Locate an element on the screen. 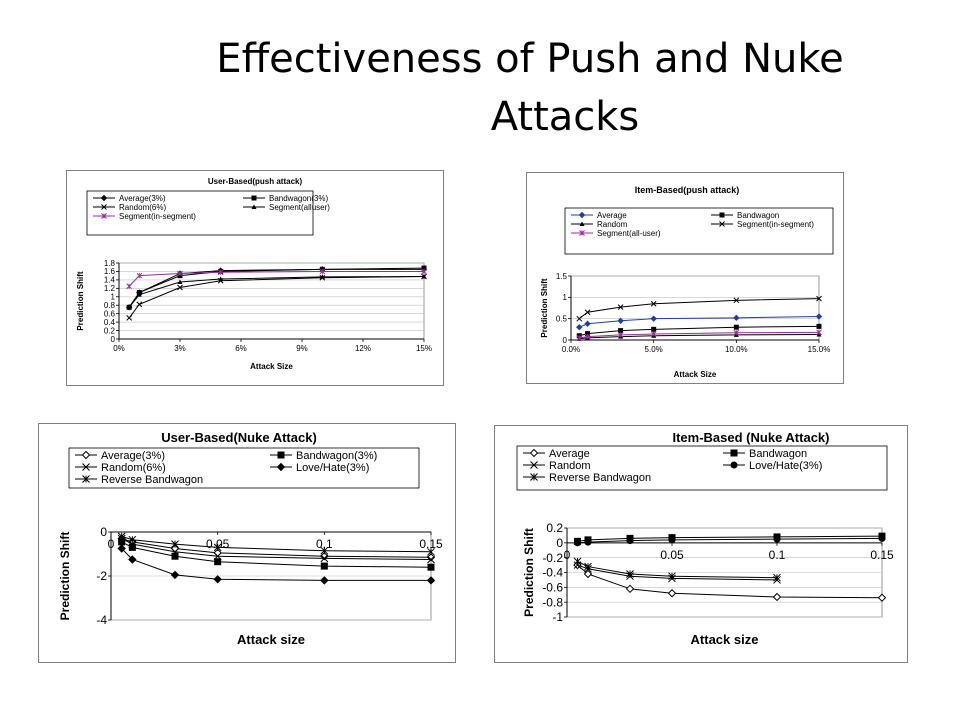  y-axis-label: Prediction Shift is located at coordinates (80, 300).